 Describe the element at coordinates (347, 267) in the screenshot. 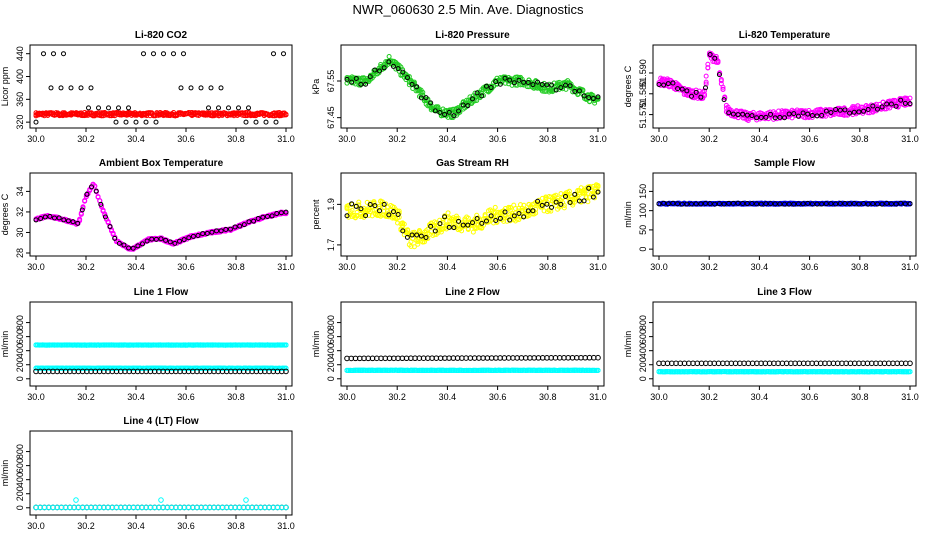

I see `x-tick-label: 30.0` at that location.